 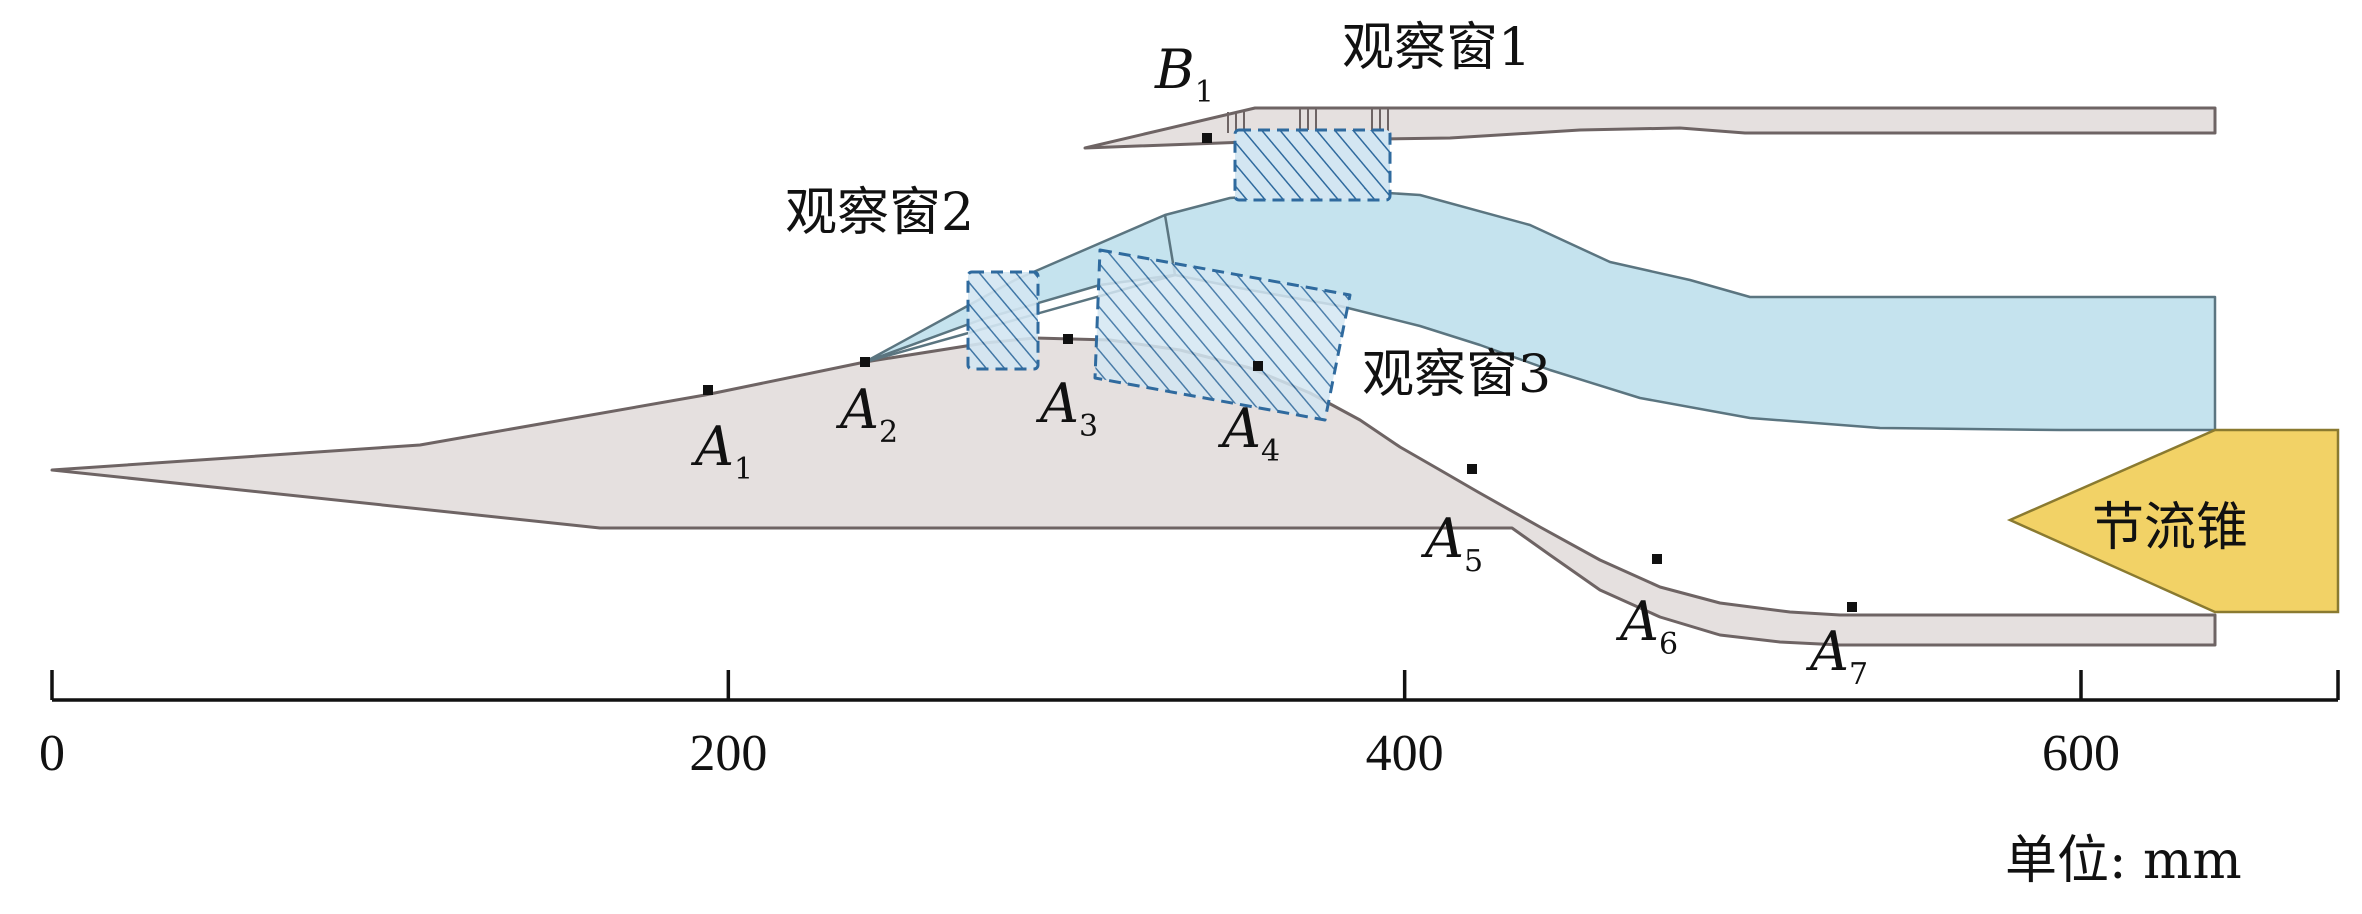 I want to click on point-label-a3-sub: 3, so click(x=1088, y=426).